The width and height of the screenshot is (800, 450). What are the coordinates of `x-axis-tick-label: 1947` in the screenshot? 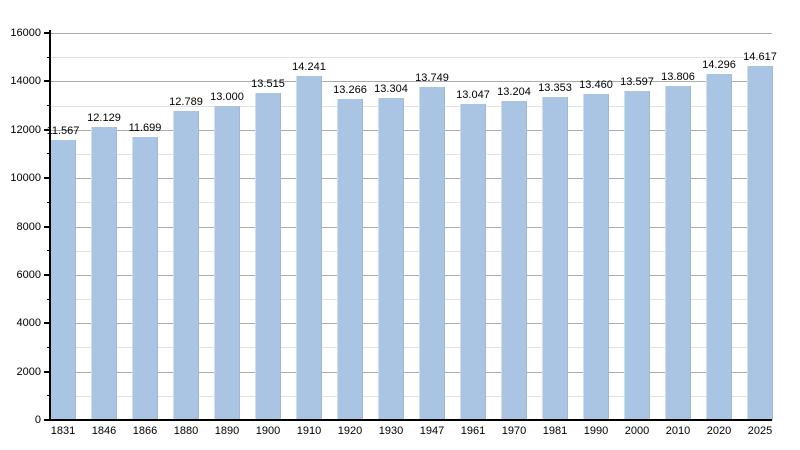 It's located at (432, 431).